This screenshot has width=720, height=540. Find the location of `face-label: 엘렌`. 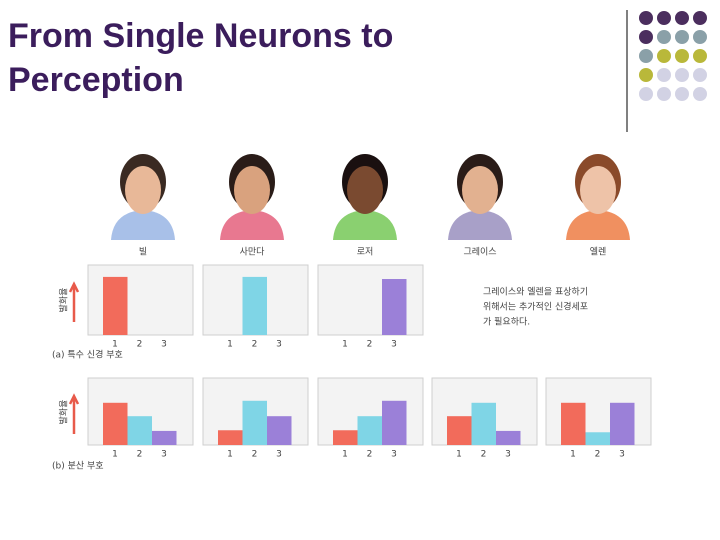

face-label: 엘렌 is located at coordinates (598, 252).